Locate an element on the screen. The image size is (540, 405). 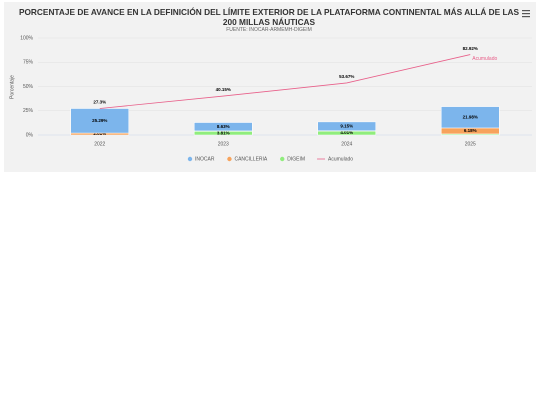
y-axis-title: Porcentaje is located at coordinates (12, 87).